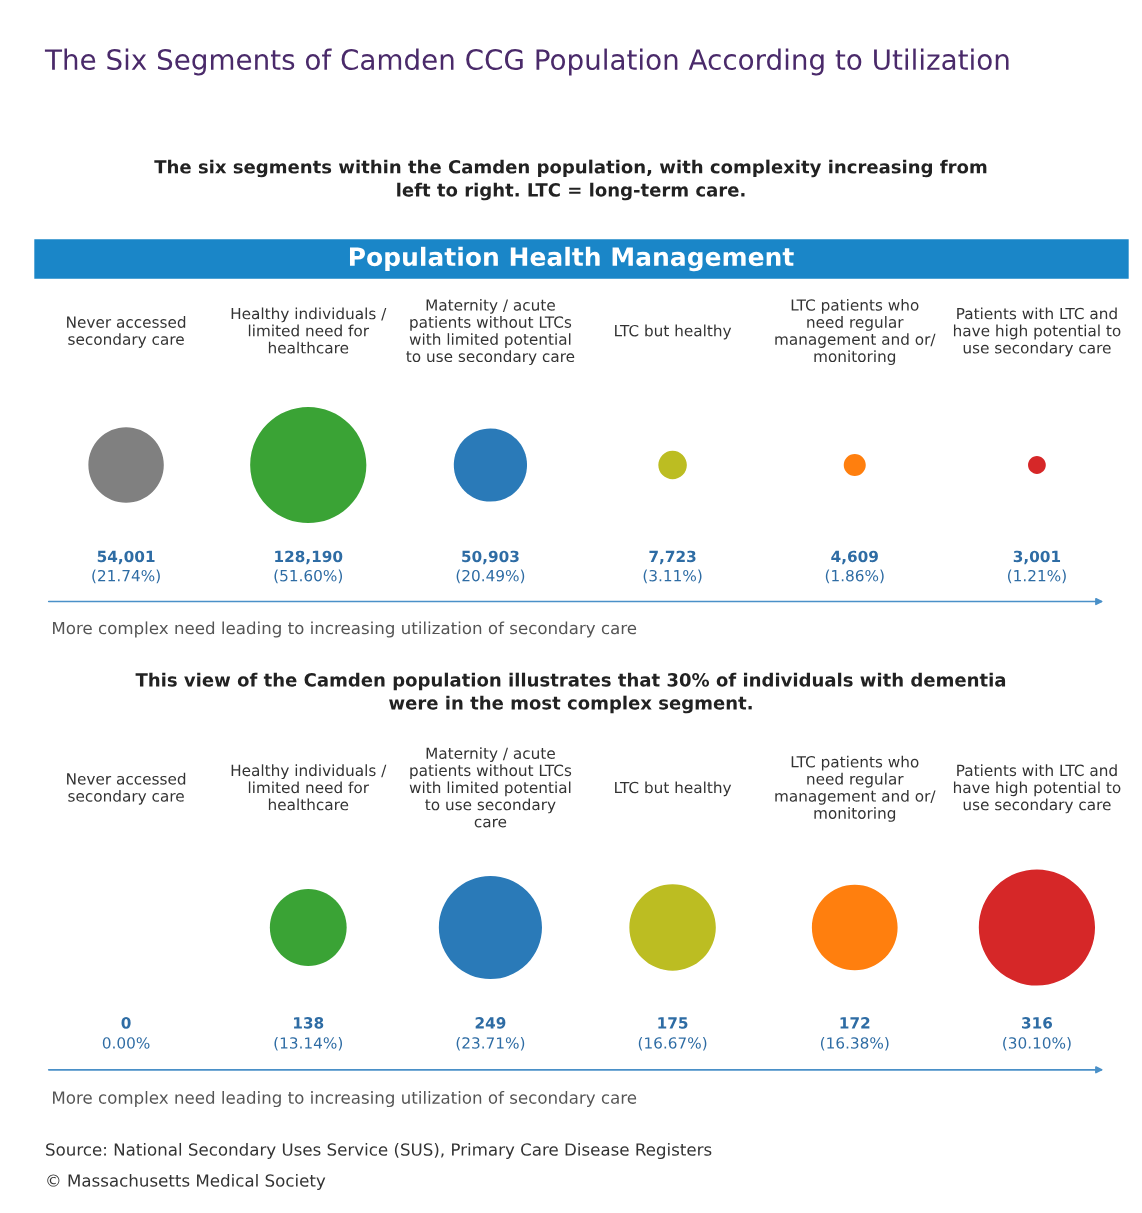 This screenshot has width=1142, height=1213. What do you see at coordinates (571, 259) in the screenshot?
I see `text: Population Health Management` at bounding box center [571, 259].